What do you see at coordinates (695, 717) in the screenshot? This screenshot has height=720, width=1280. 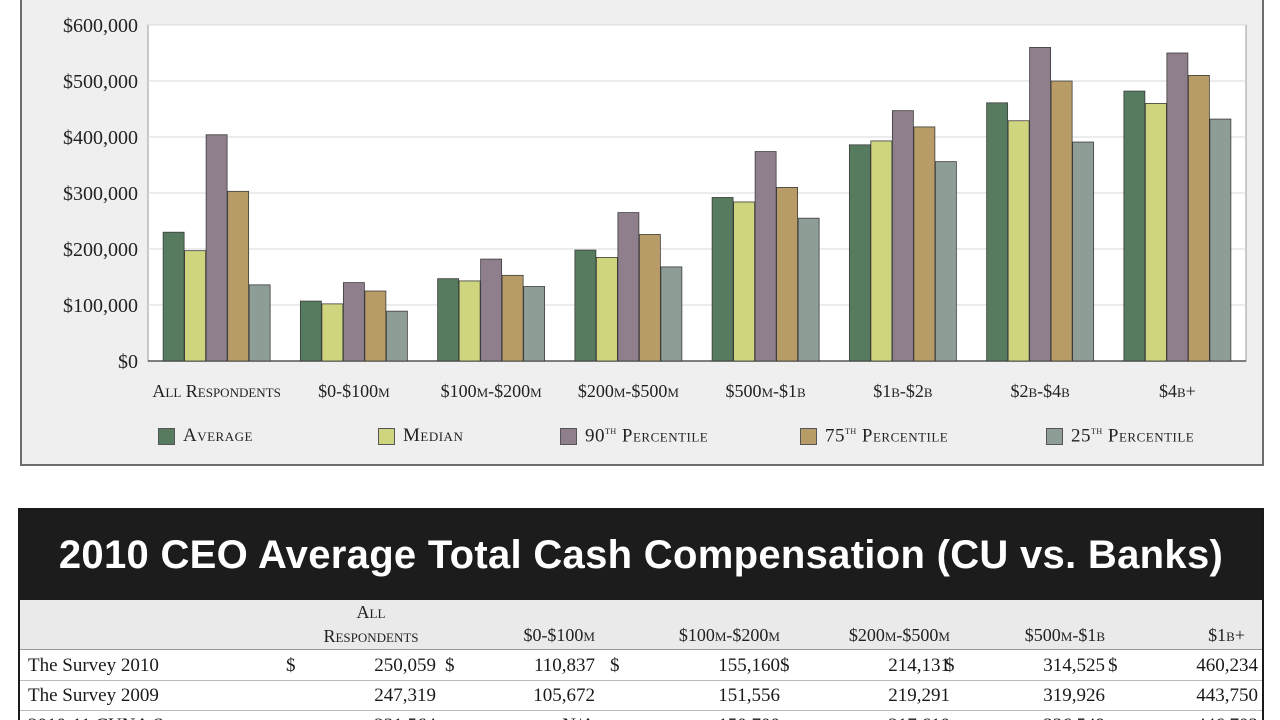 I see `table-cell: 150,700` at bounding box center [695, 717].